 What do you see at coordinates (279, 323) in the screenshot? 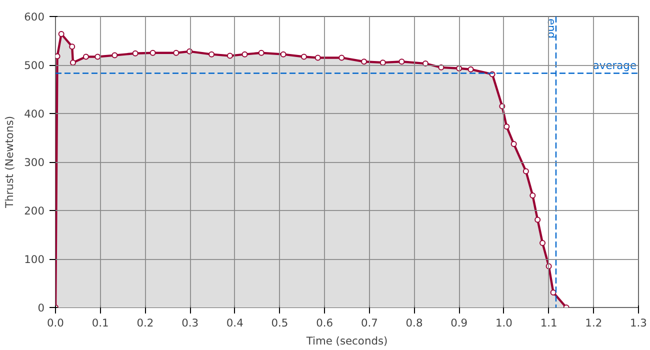
I see `x-tick-label: 0.5` at bounding box center [279, 323].